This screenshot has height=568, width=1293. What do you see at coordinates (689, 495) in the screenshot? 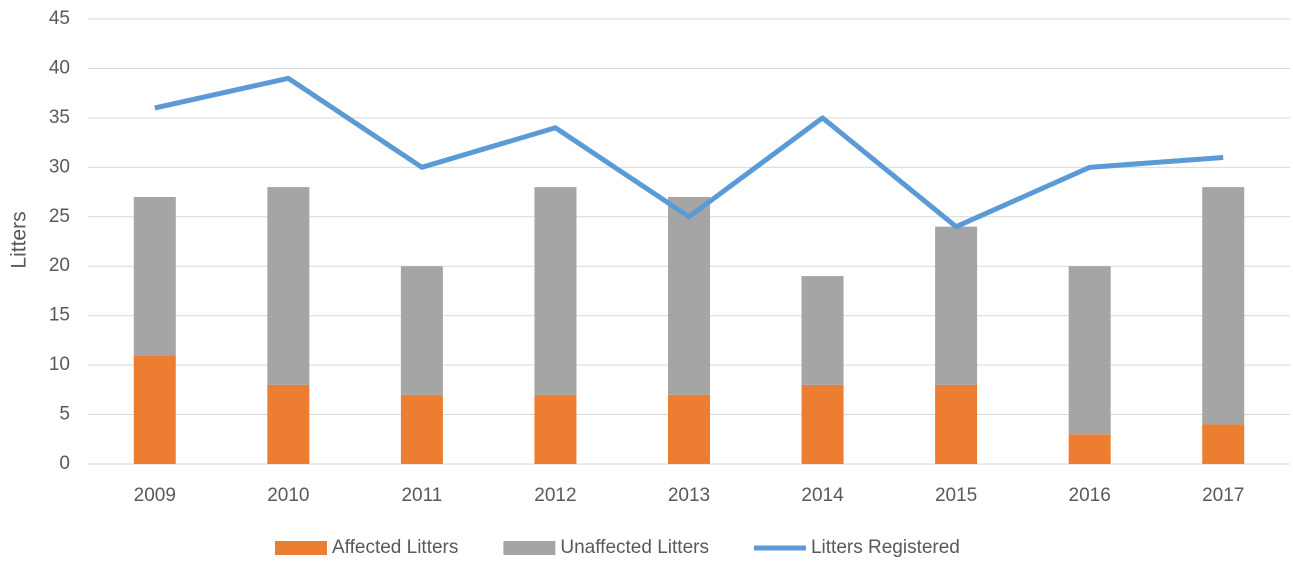
I see `x-tick-label: 2013` at bounding box center [689, 495].